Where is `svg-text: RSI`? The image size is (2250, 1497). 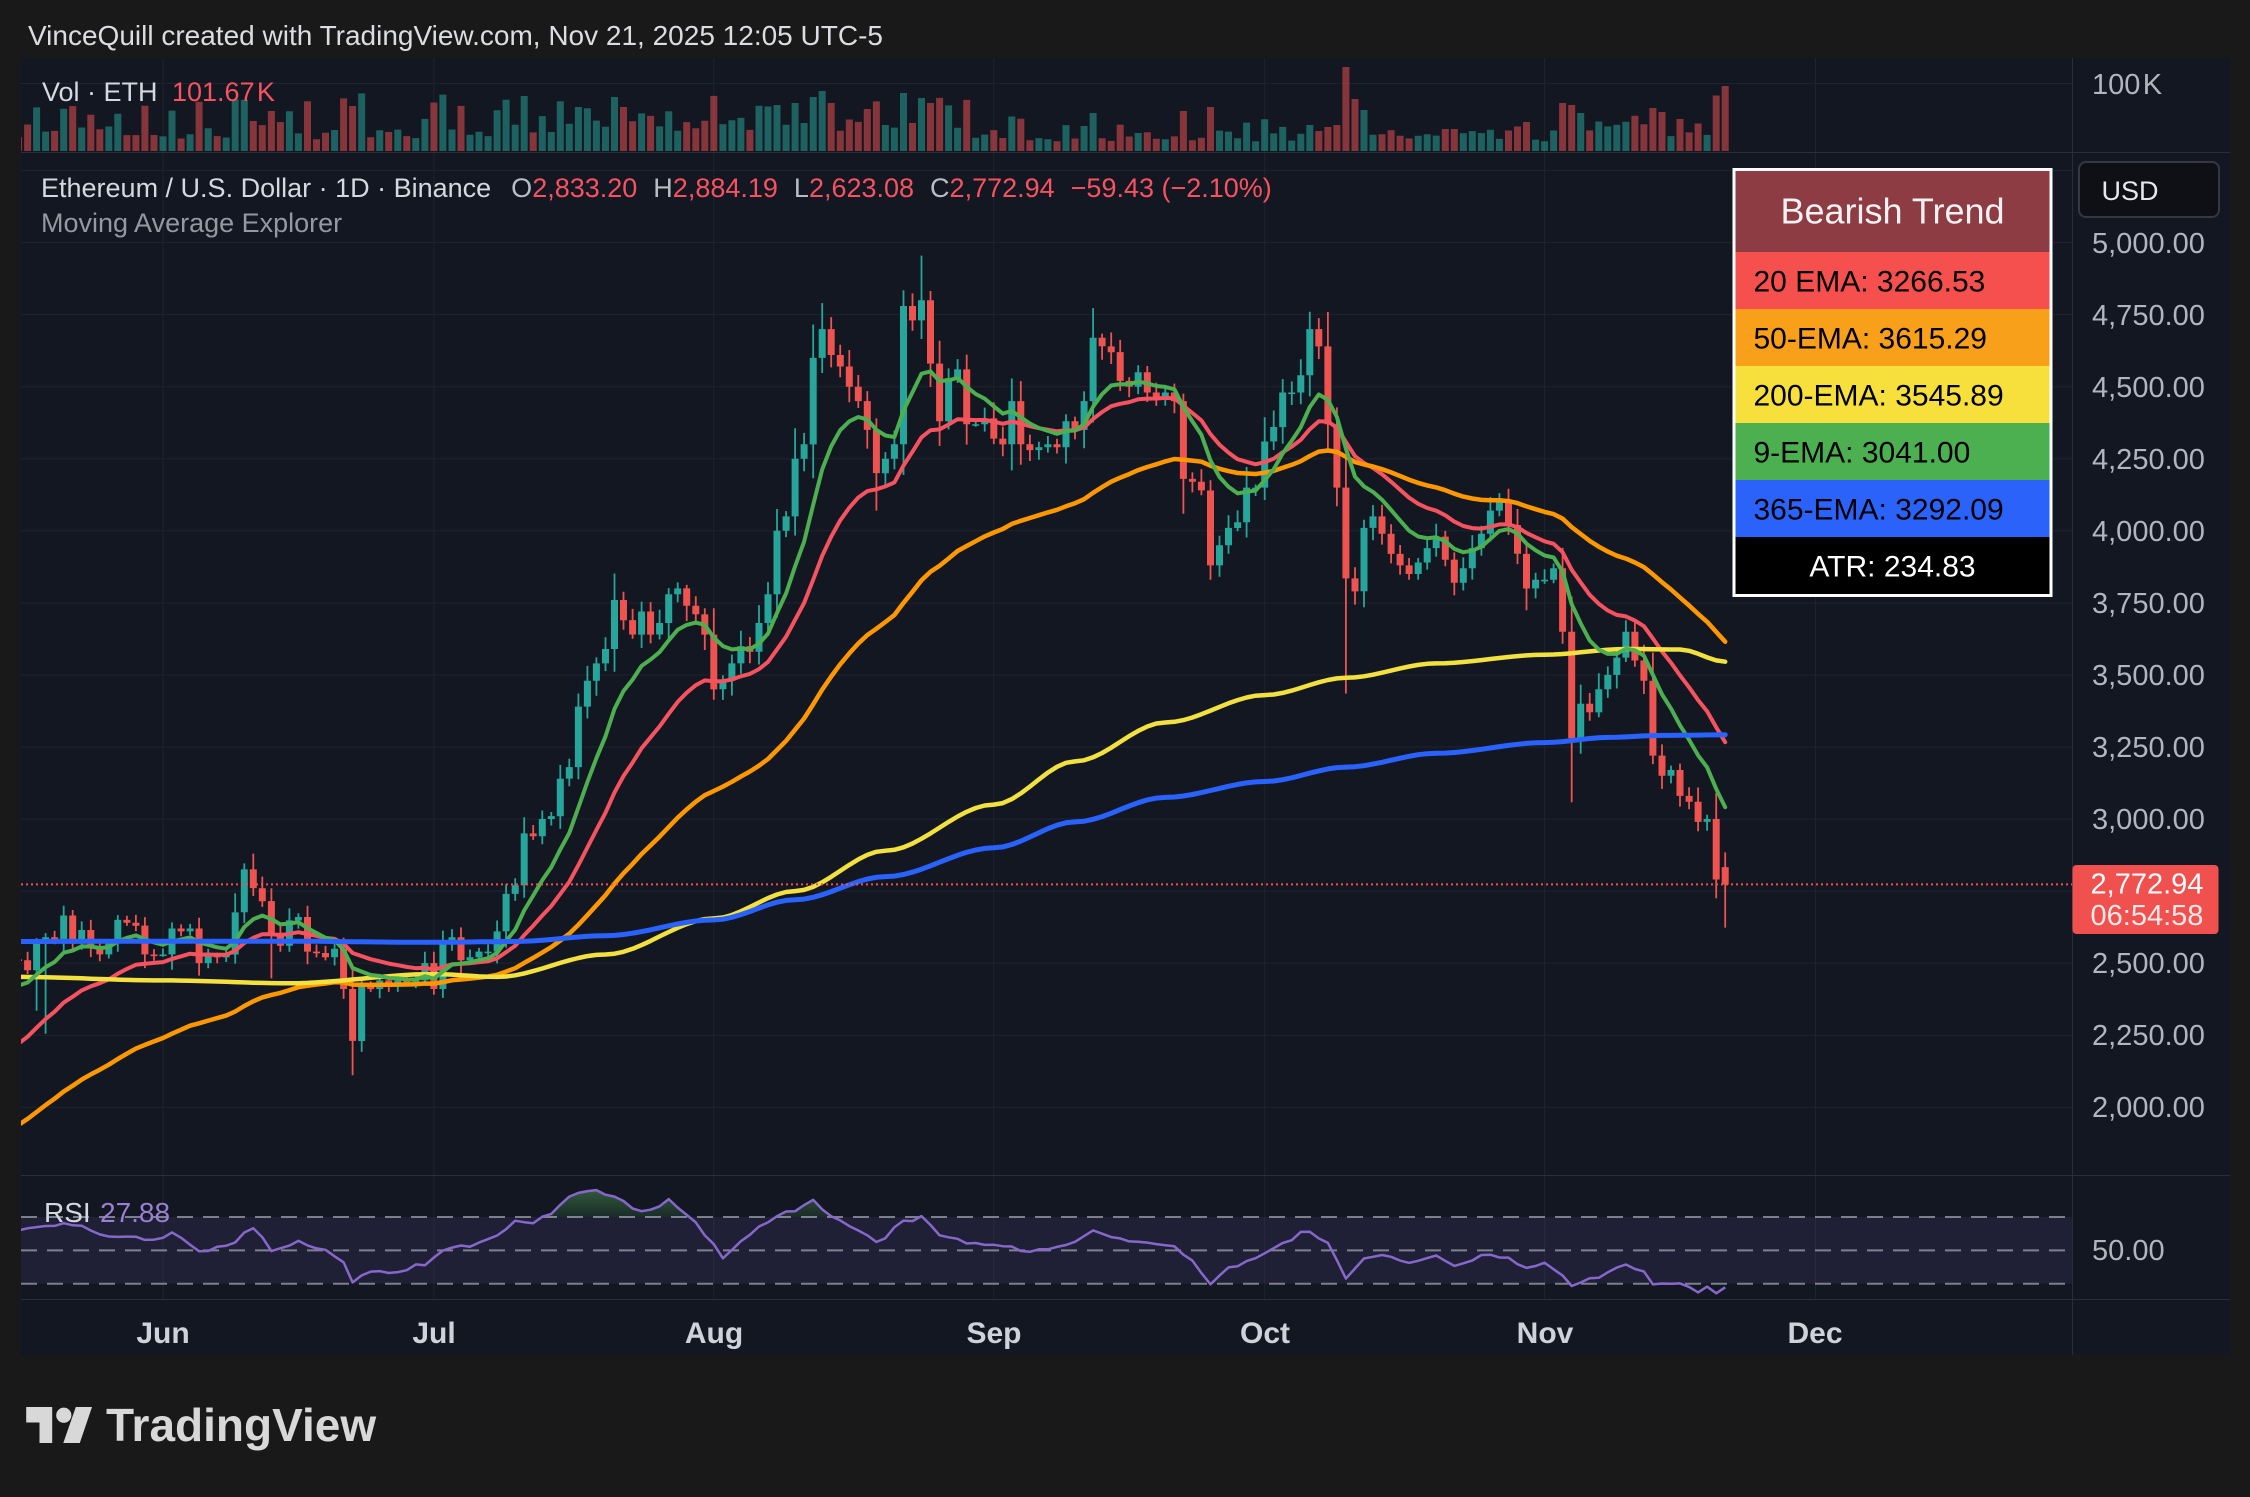 svg-text: RSI is located at coordinates (67, 1212).